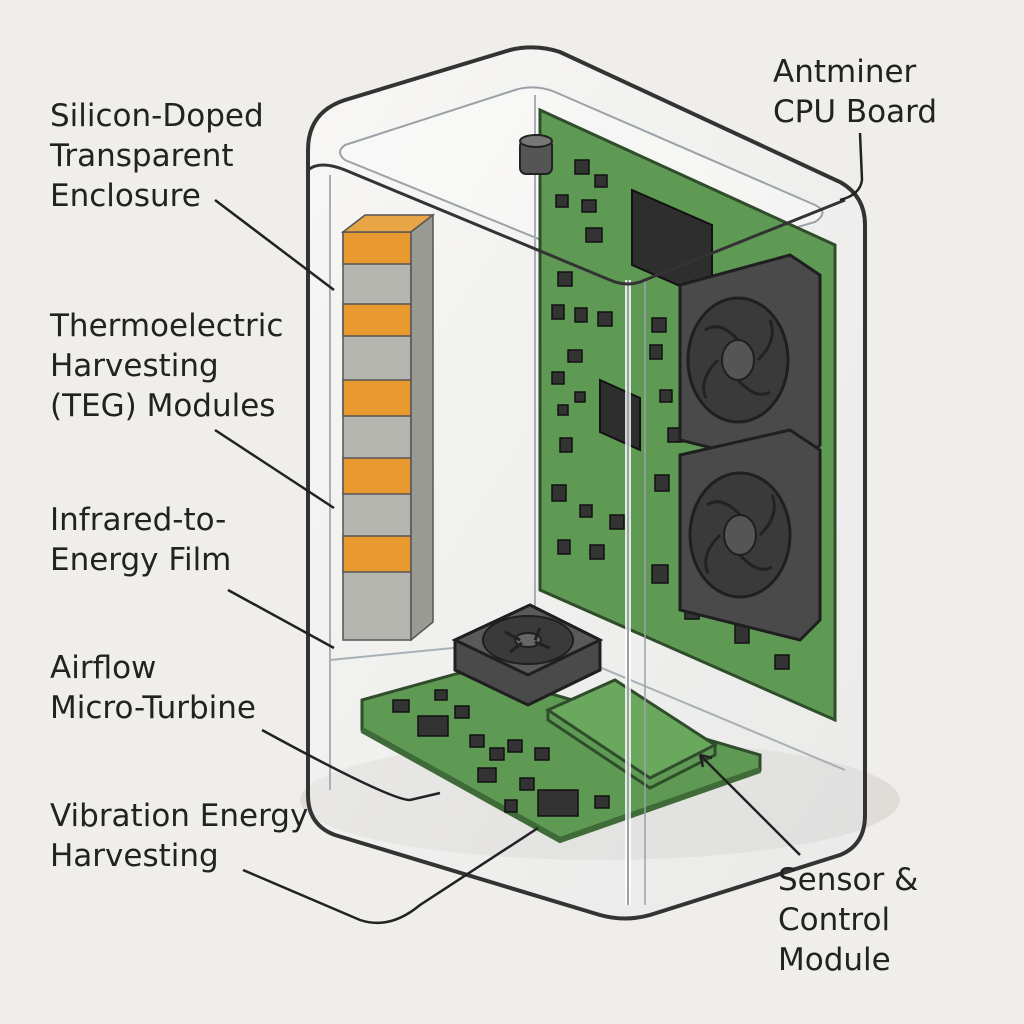 This screenshot has width=1024, height=1024. What do you see at coordinates (845, 72) in the screenshot?
I see `label-cpu-board-line1: Antminer` at bounding box center [845, 72].